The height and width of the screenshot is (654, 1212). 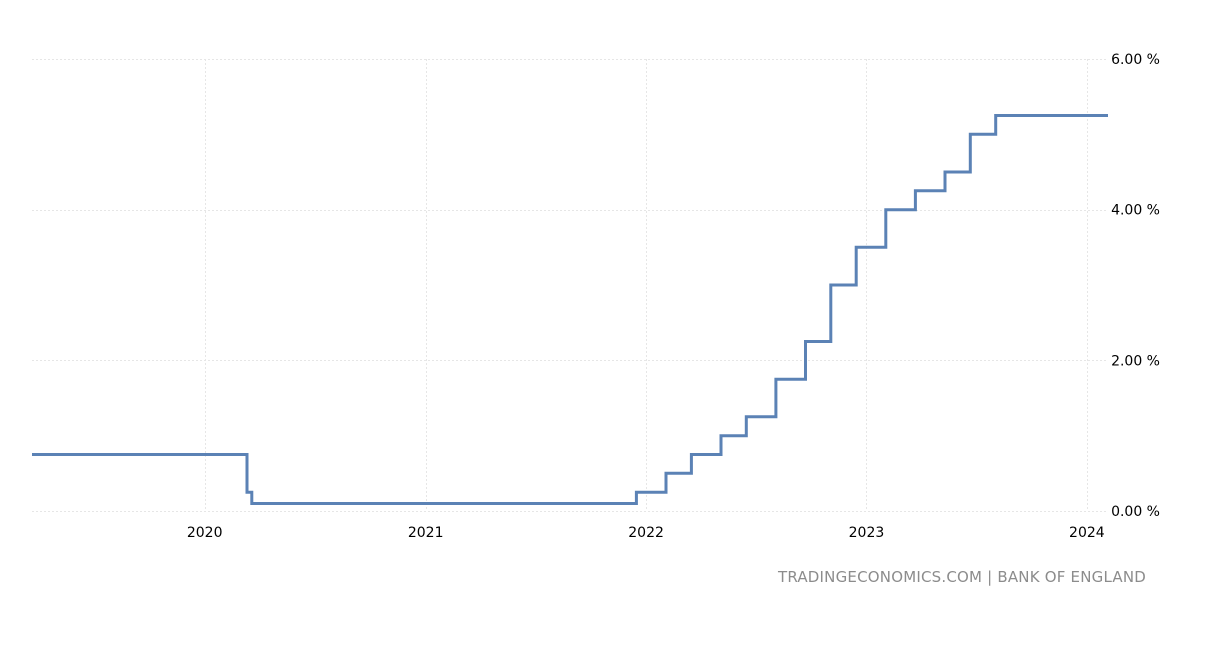 What do you see at coordinates (1135, 286) in the screenshot?
I see `y-axis-ticks: 0.00 % 2.00 % 4.00 % 6.00 %` at bounding box center [1135, 286].